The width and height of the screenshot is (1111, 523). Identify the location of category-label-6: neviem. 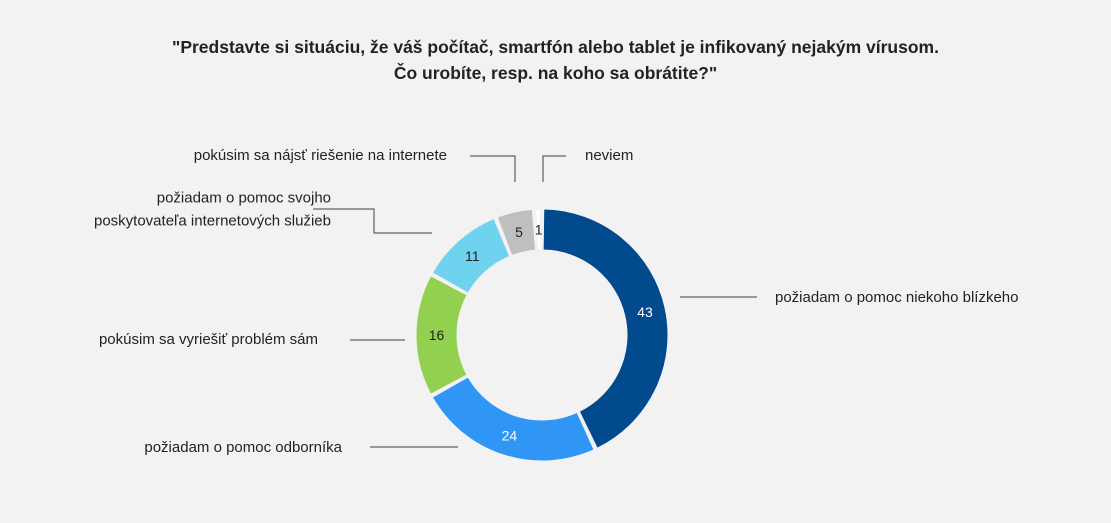
(609, 155).